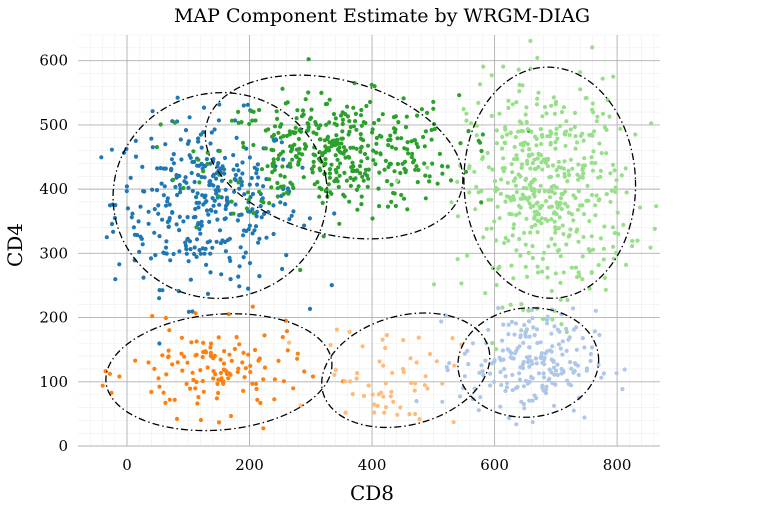 The width and height of the screenshot is (764, 509). I want to click on x-tick-label: 200, so click(249, 465).